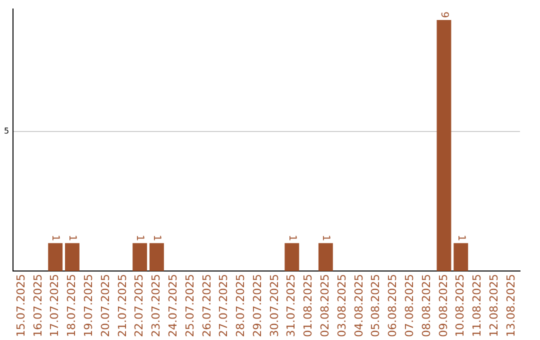 The height and width of the screenshot is (340, 540). Describe the element at coordinates (37, 306) in the screenshot. I see `x-tick-label: 16.07.2025` at that location.